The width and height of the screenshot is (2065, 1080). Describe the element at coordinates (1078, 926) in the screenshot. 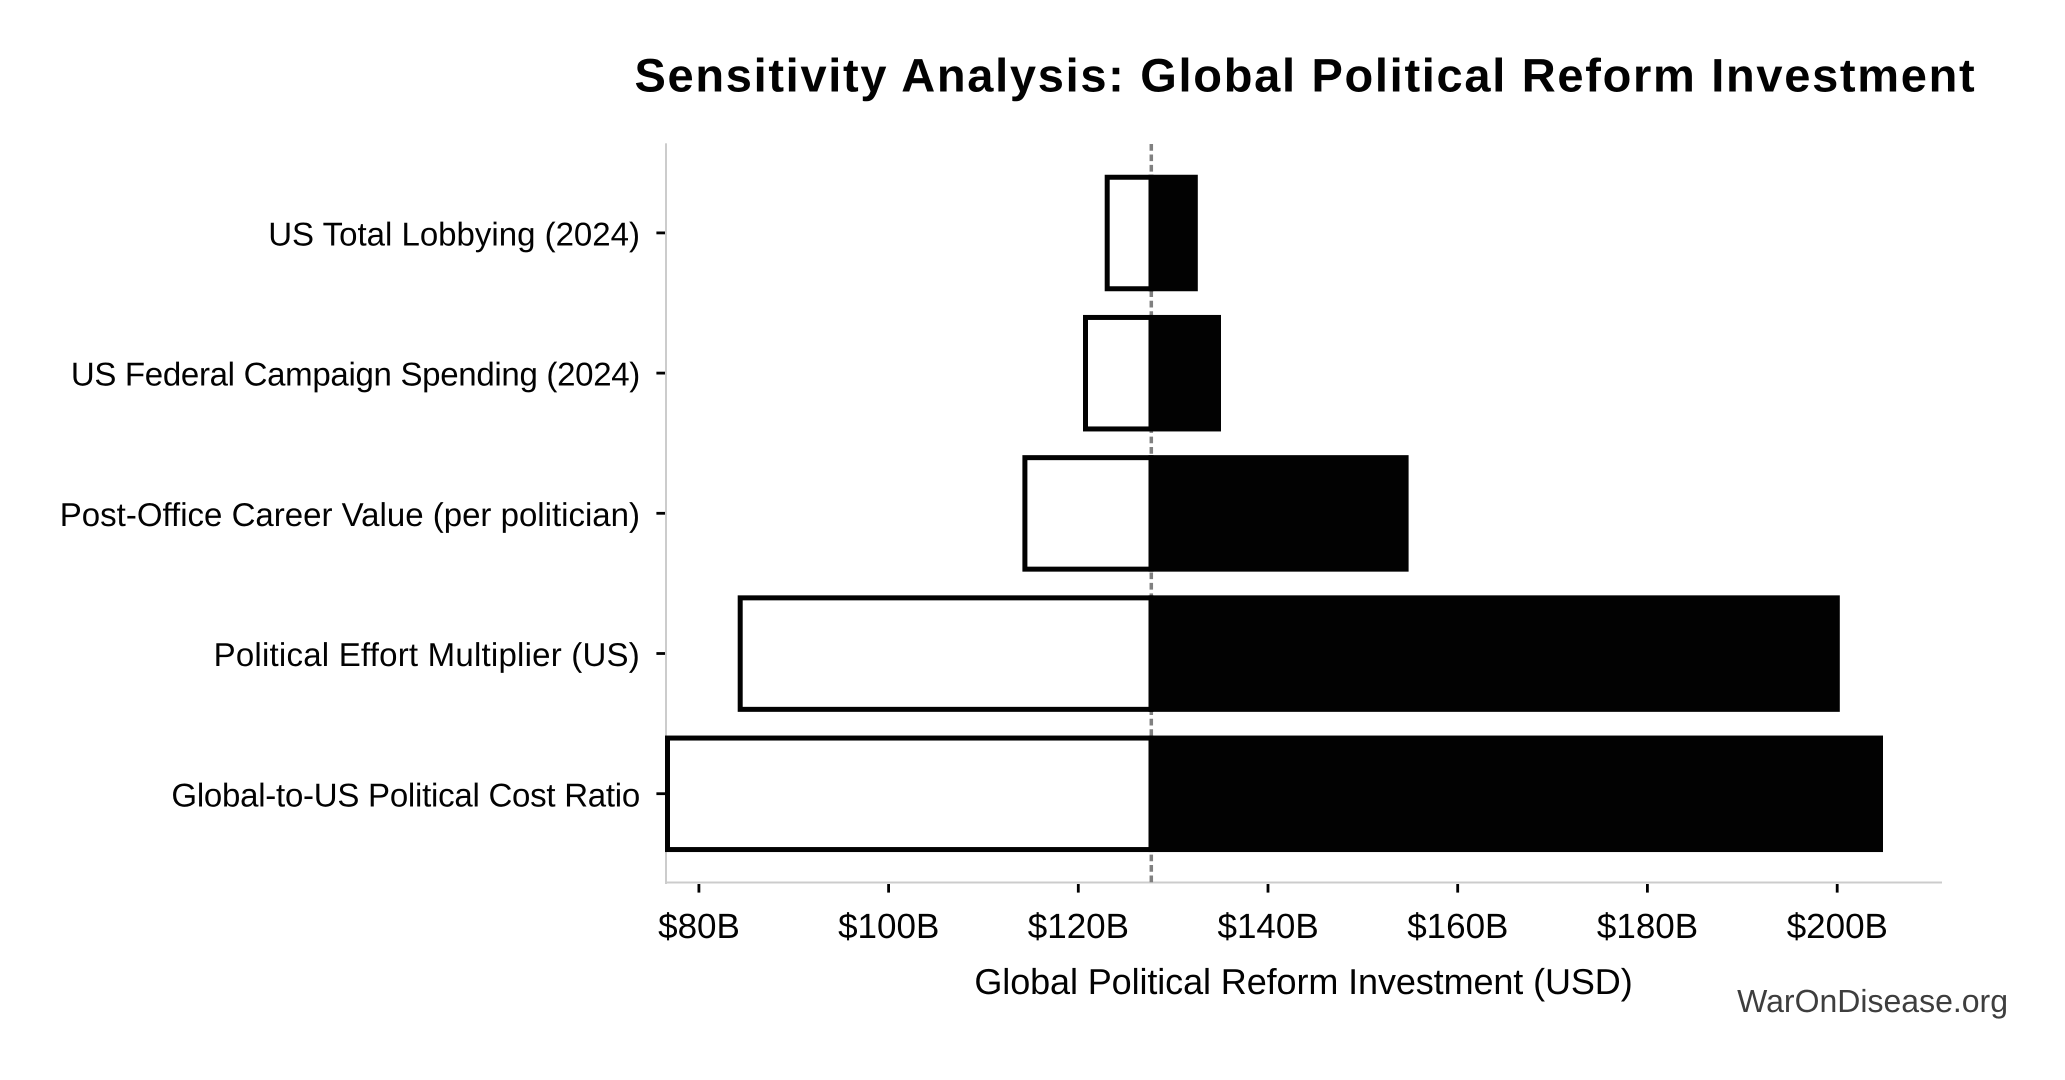

I see `svg-text: $120B` at that location.